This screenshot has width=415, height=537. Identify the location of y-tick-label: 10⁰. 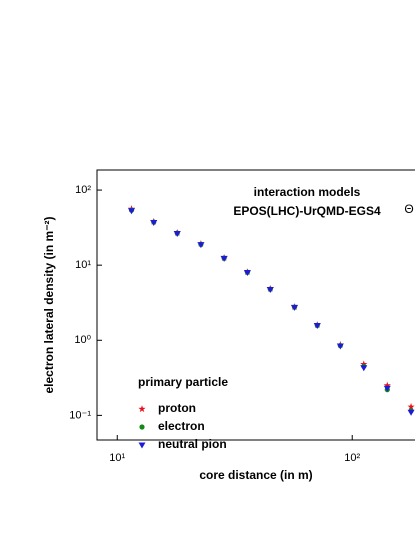
(82, 340).